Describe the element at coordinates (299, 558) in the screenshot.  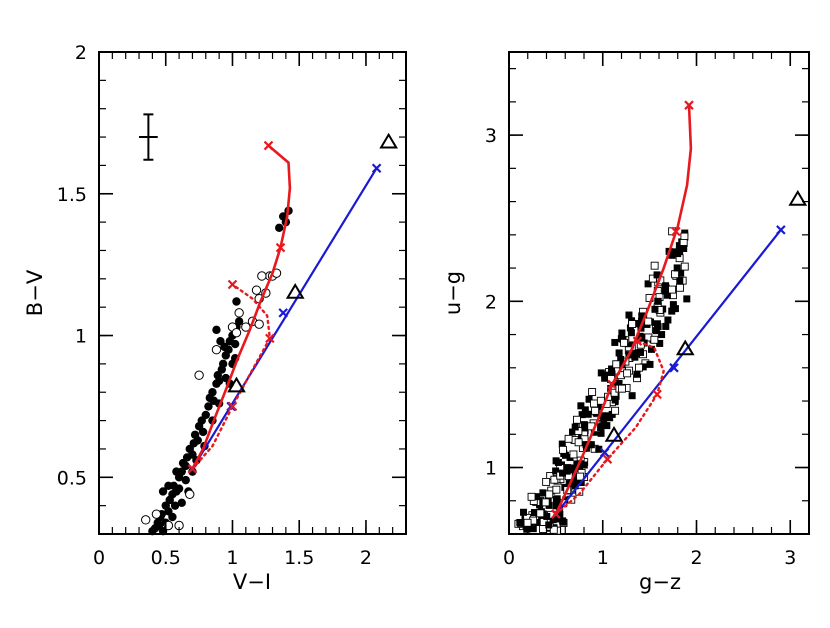
I see `x-tick-label: 1.5` at that location.